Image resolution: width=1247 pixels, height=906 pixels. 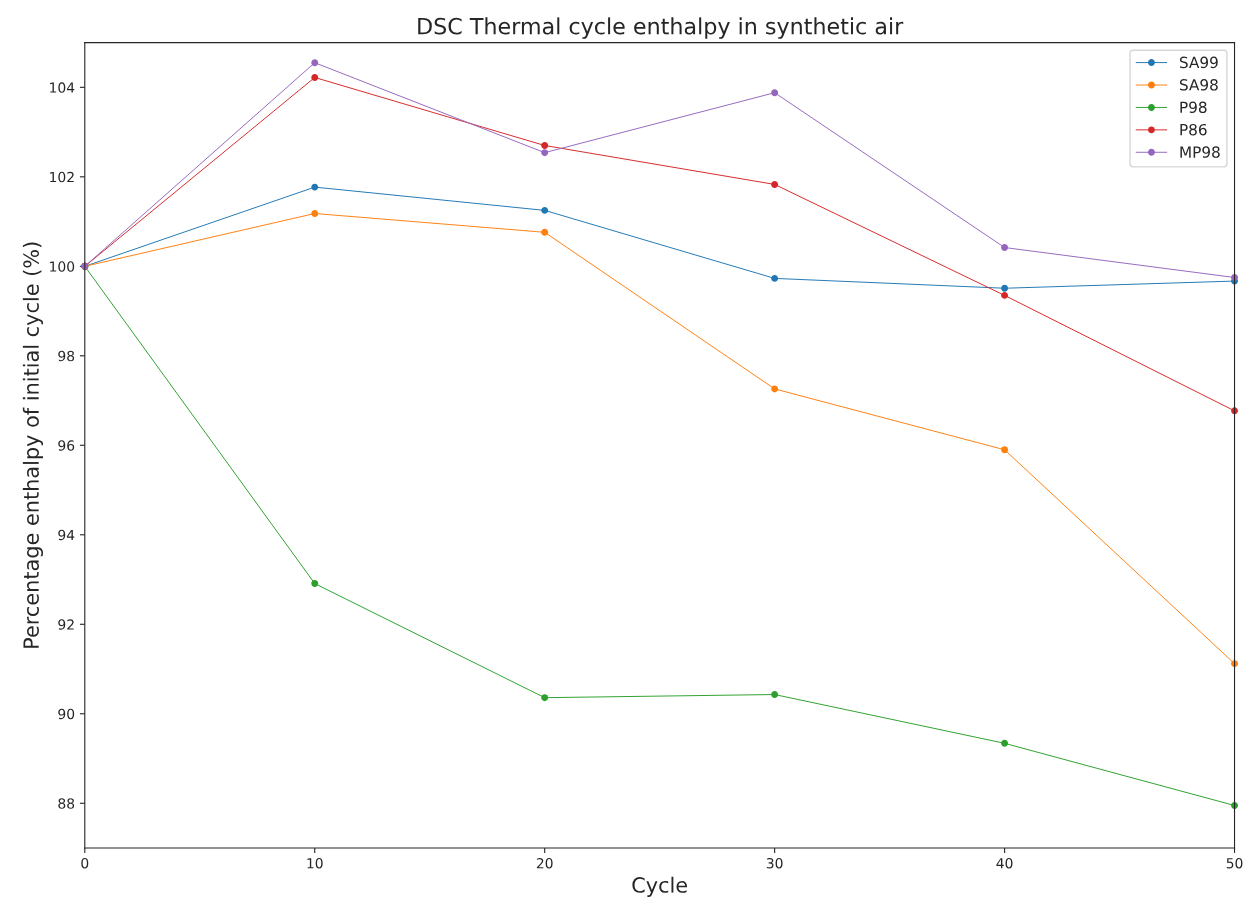 I want to click on y-axis-title: Percentage enthalpy of initial cycle (%), so click(x=33, y=445).